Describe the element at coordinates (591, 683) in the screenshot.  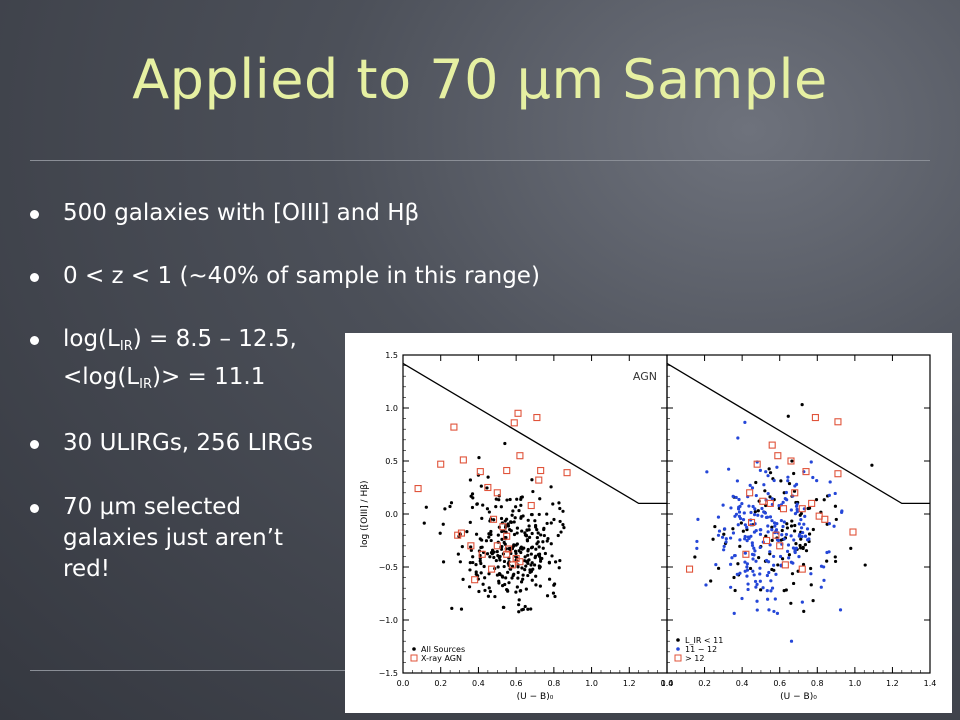
I see `x-tick-label: 1.0` at that location.